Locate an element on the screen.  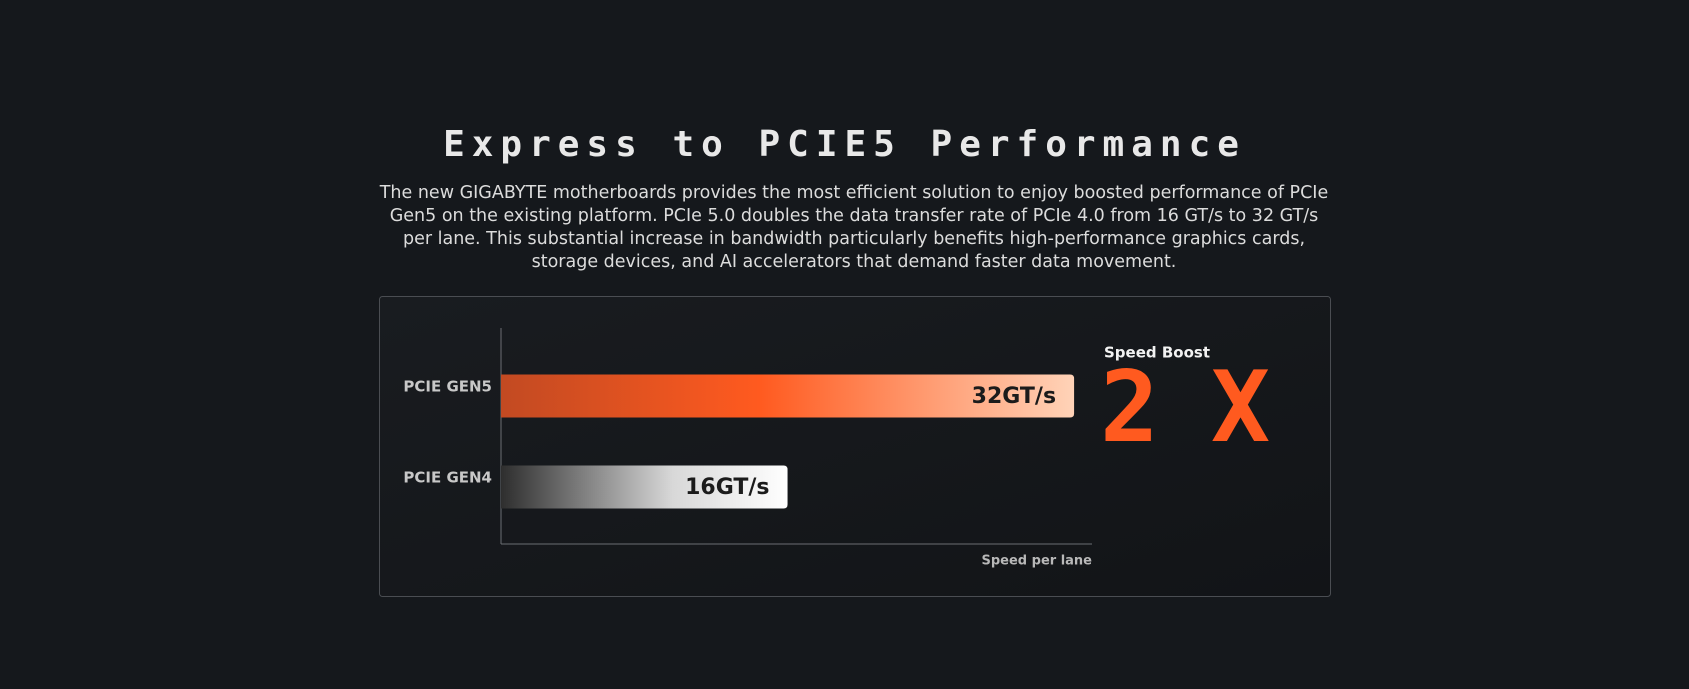
category-label: PCIE GEN4 is located at coordinates (447, 478).